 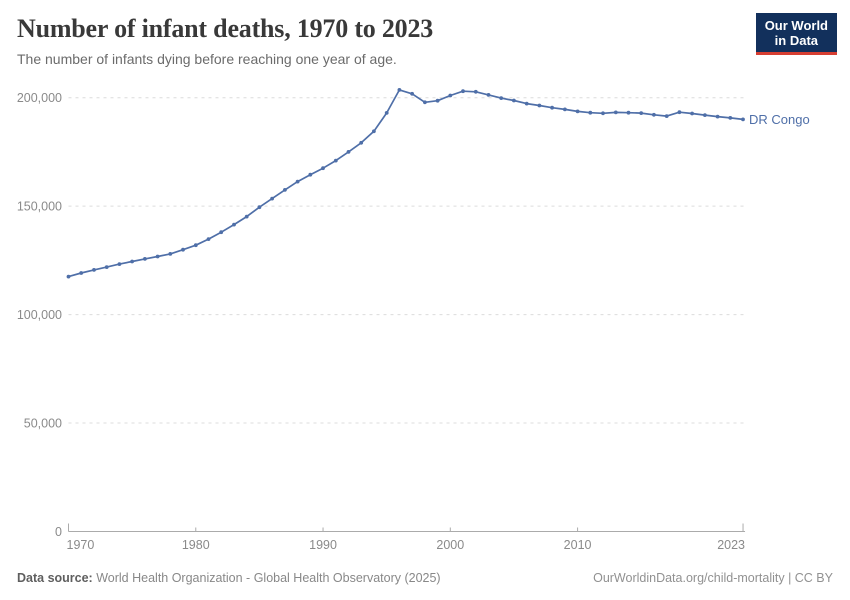 I want to click on data-point-2015, so click(x=641, y=113).